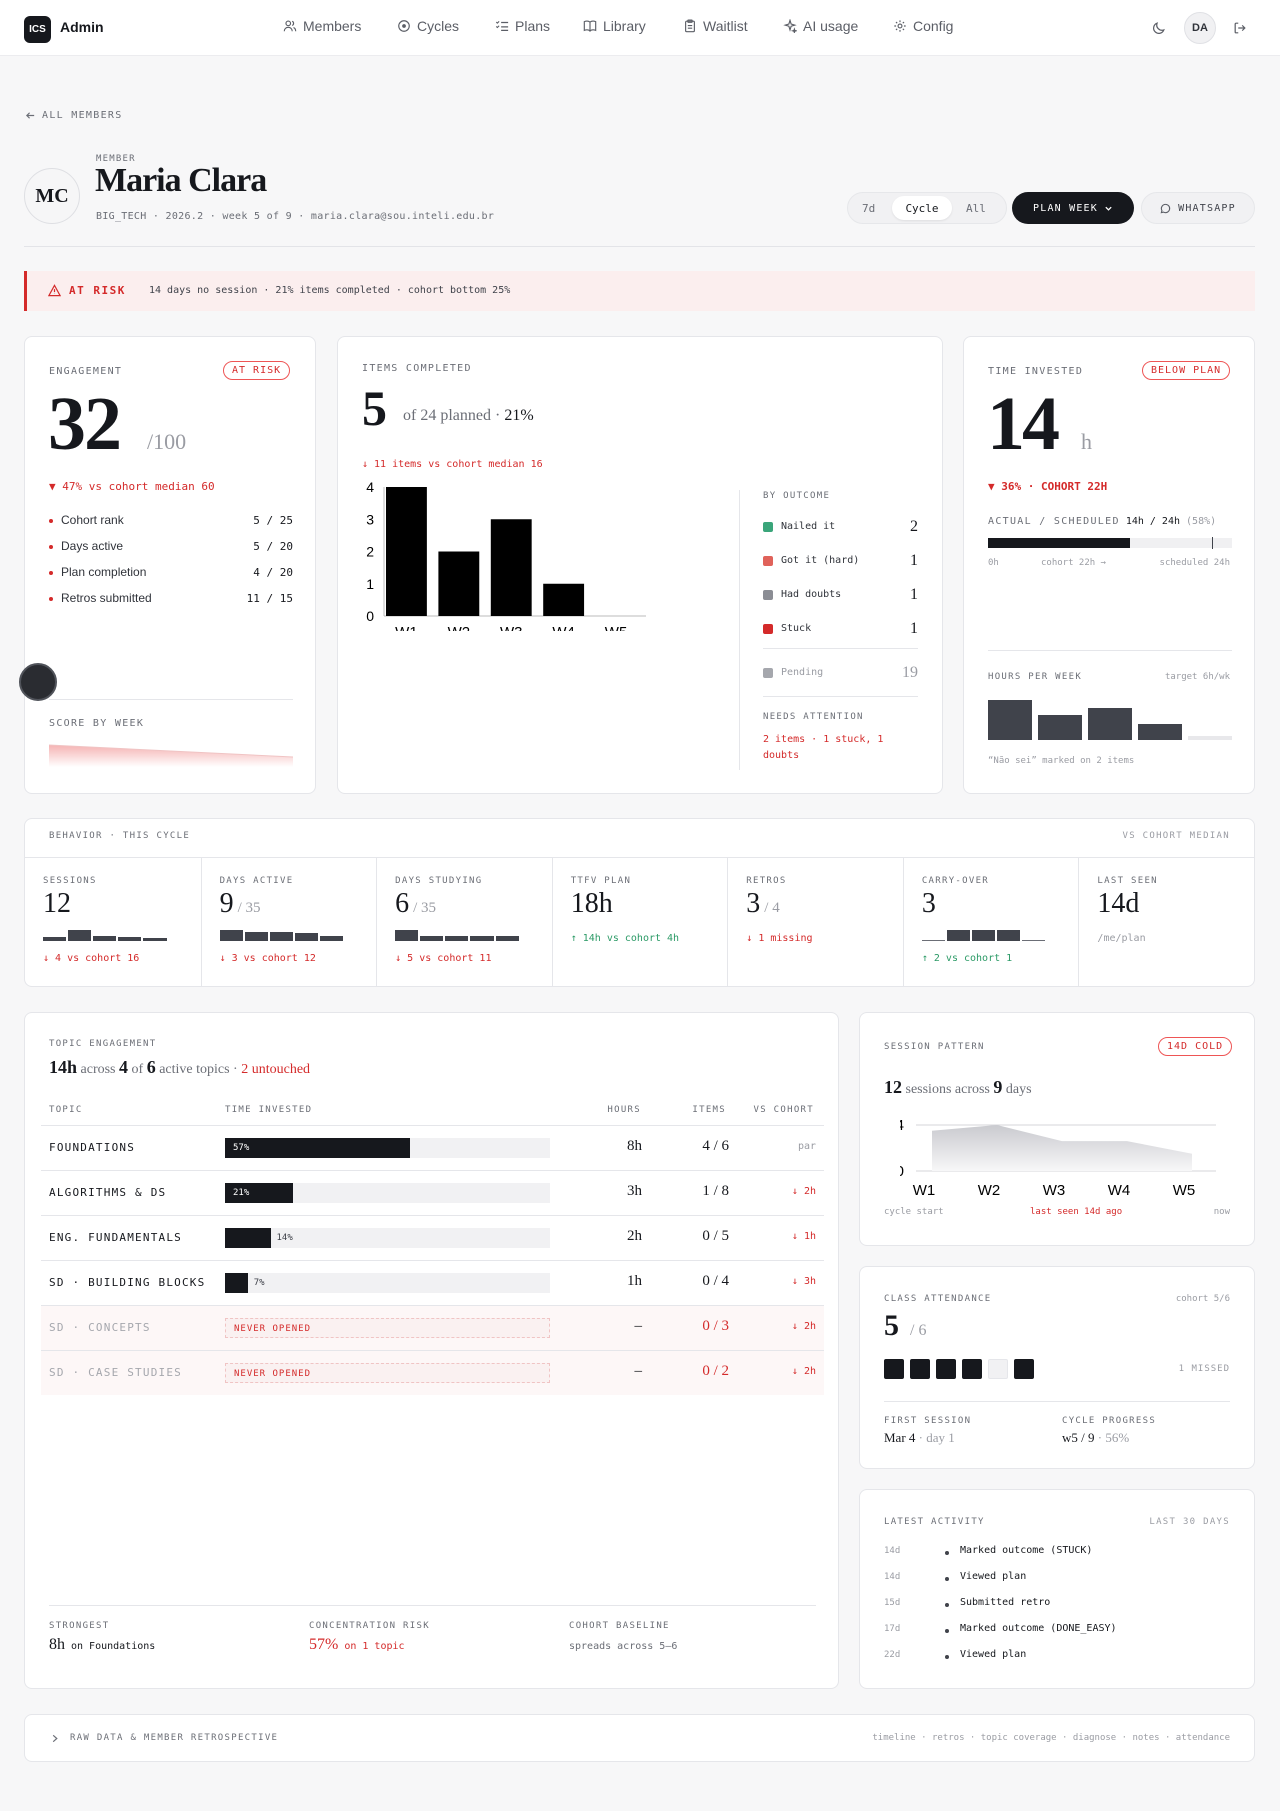 The height and width of the screenshot is (1811, 1280). Describe the element at coordinates (174, 1738) in the screenshot. I see `raw-data-label: RAW DATA & MEMBER RETROSPECTIVE` at that location.